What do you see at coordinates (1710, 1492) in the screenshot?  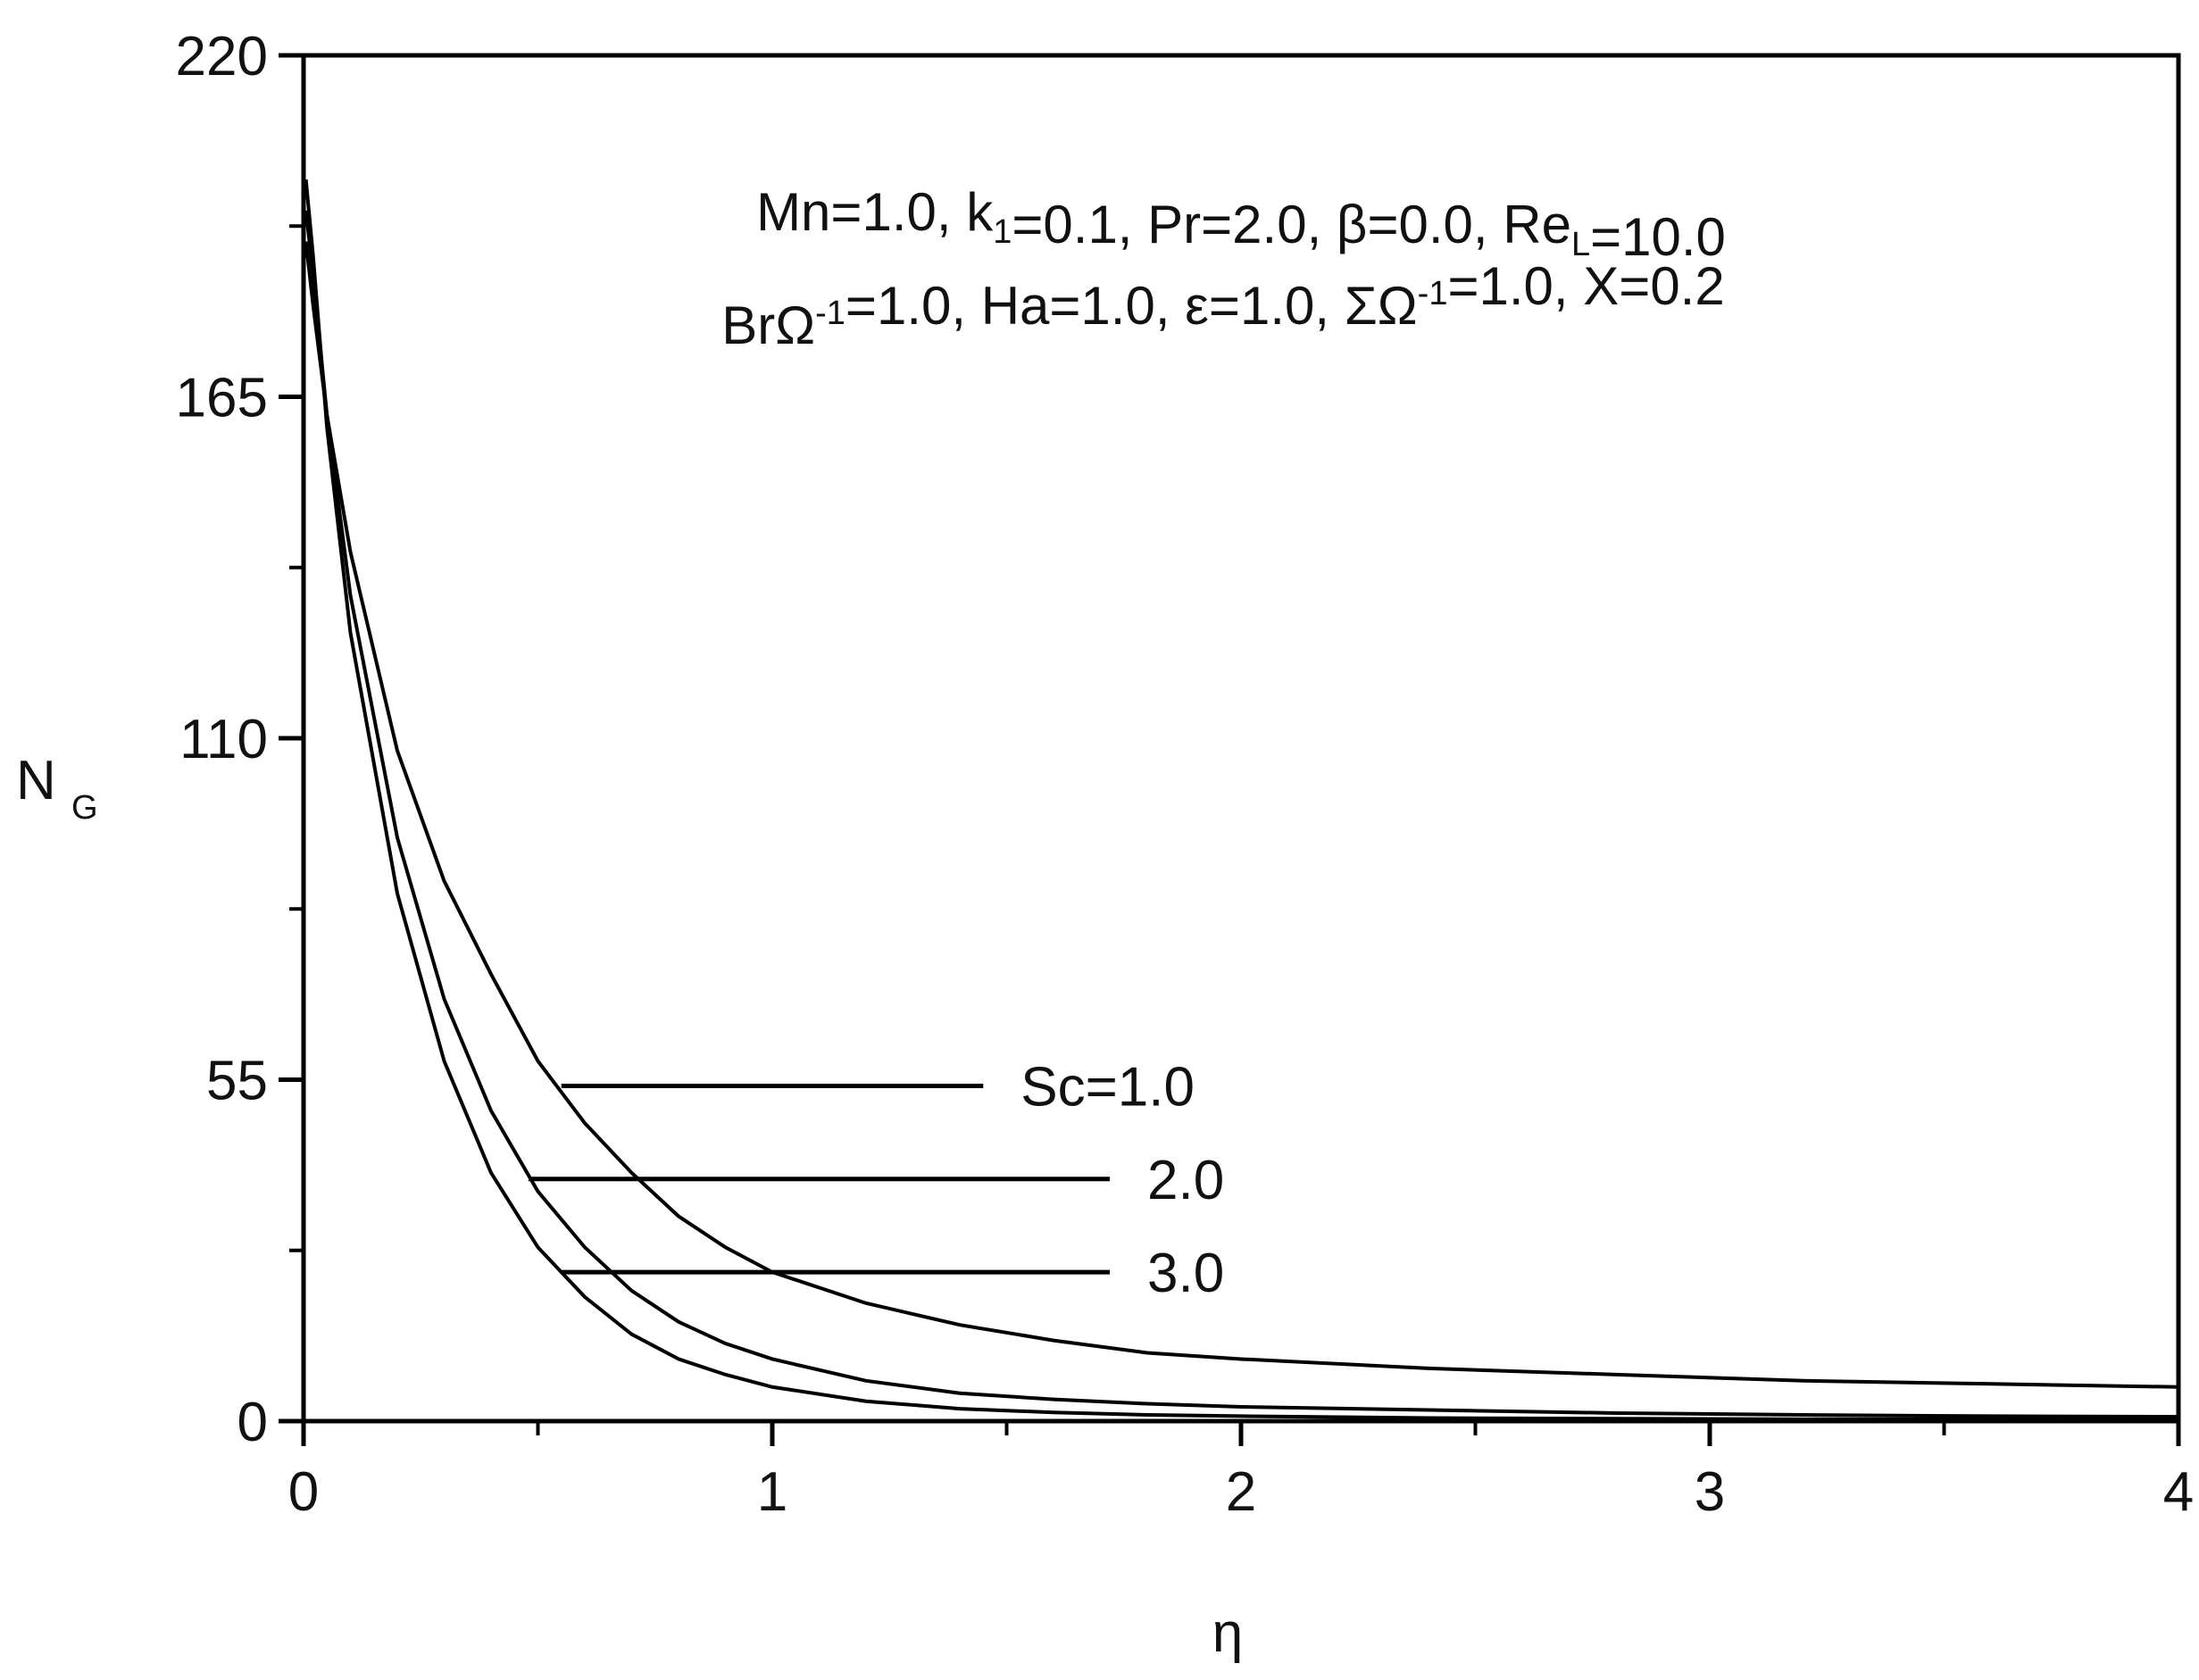 I see `x-tick-label: 3` at bounding box center [1710, 1492].